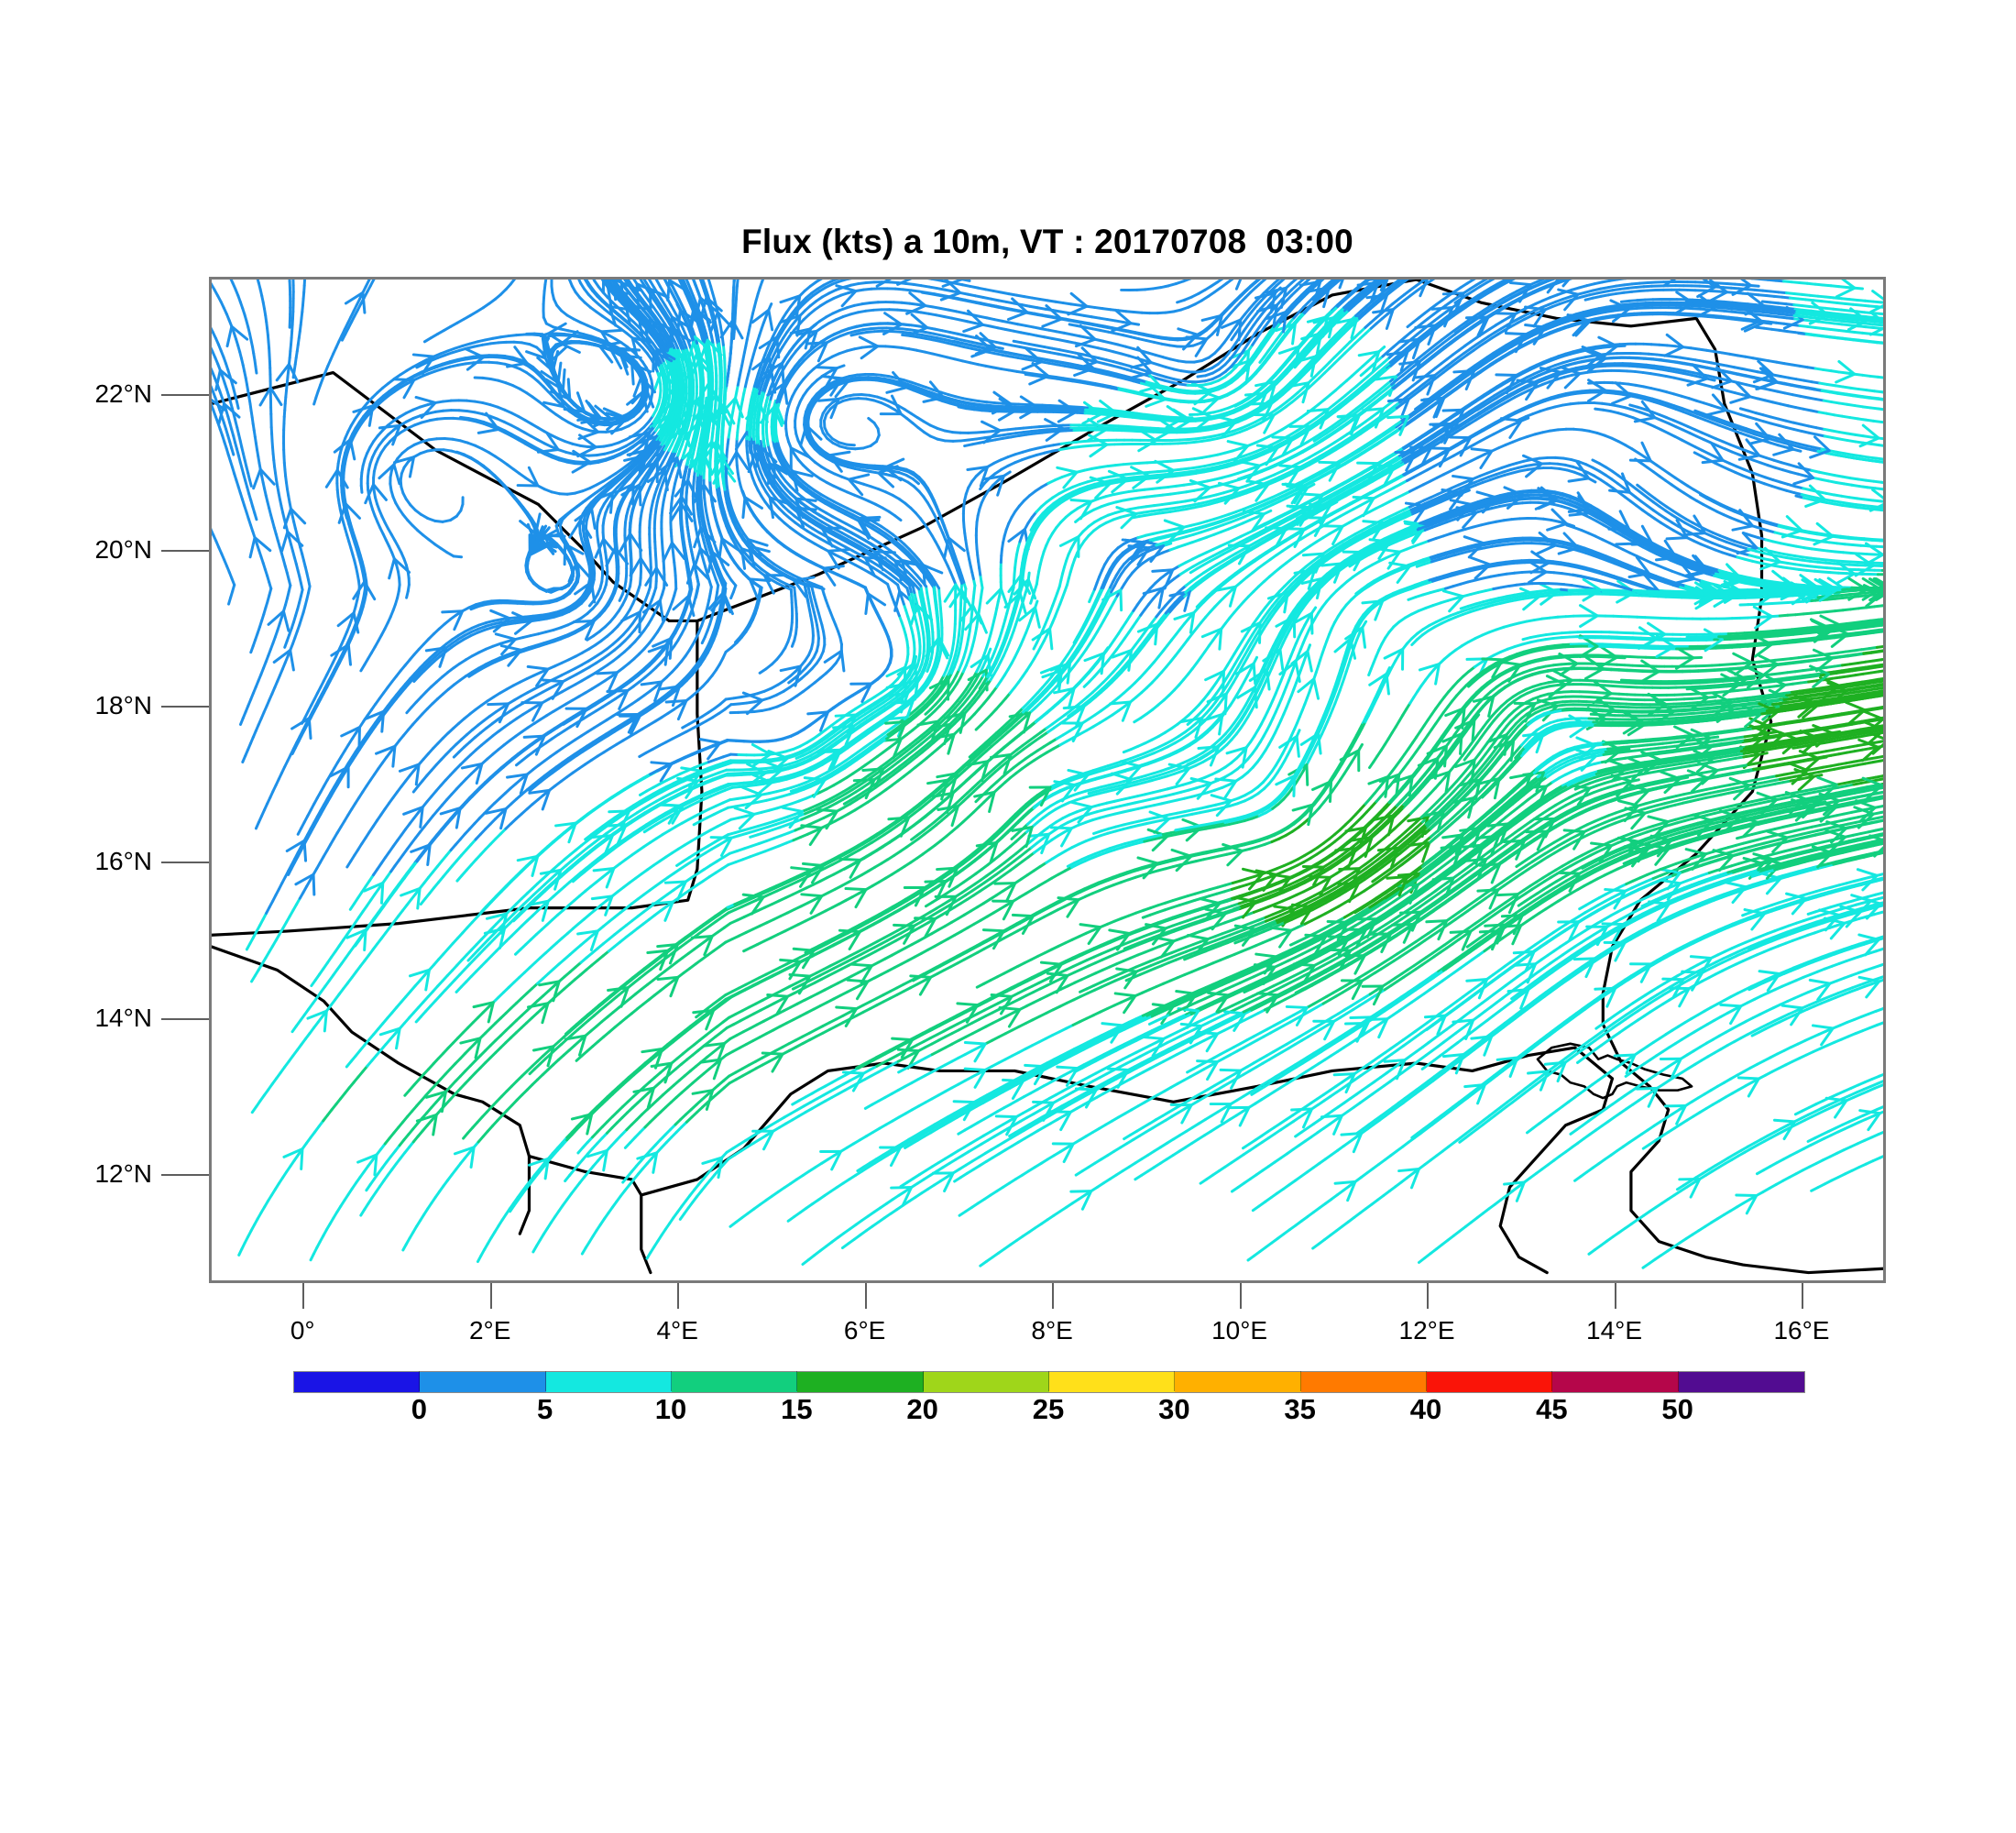  I want to click on colorbar-tick-labels: 0 5 10 15 20 25 30 35 40 45 50, so click(1048, 1414).